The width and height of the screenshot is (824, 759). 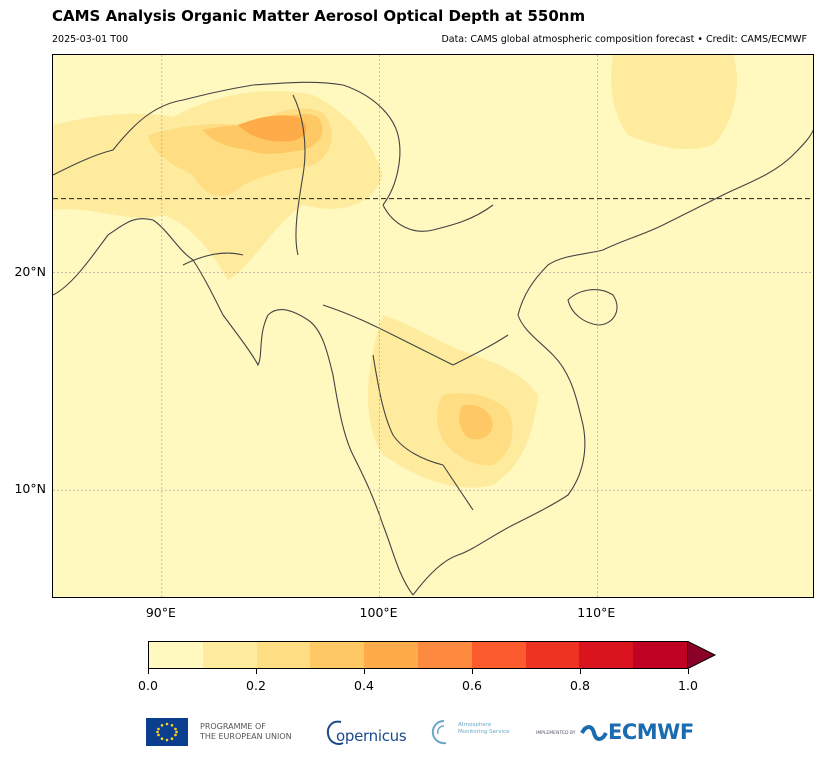 I want to click on colorbar-tick-label: 0.8, so click(x=580, y=685).